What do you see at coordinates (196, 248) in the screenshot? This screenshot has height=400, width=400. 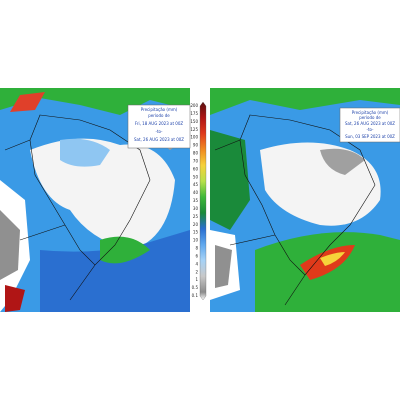 I see `colorbar-label: 8` at bounding box center [196, 248].